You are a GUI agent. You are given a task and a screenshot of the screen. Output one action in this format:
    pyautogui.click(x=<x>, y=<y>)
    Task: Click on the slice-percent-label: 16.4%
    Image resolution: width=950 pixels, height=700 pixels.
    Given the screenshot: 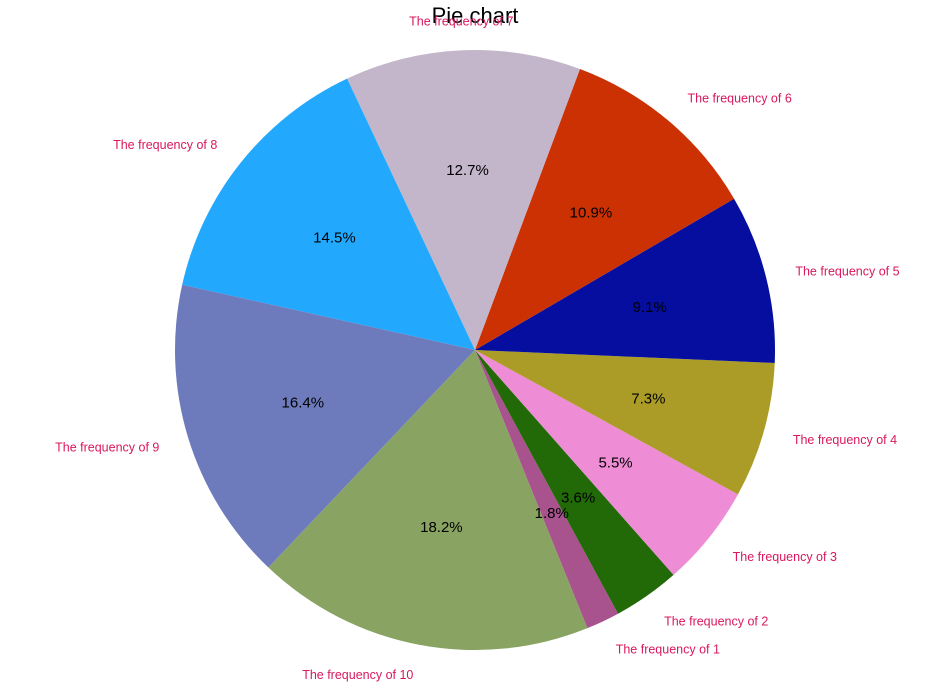 What is the action you would take?
    pyautogui.click(x=303, y=403)
    